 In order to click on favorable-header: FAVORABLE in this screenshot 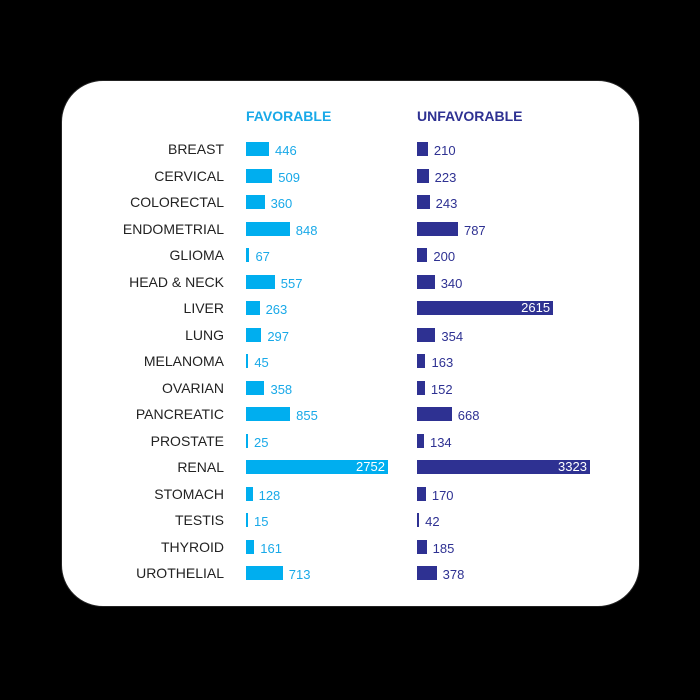, I will do `click(289, 116)`.